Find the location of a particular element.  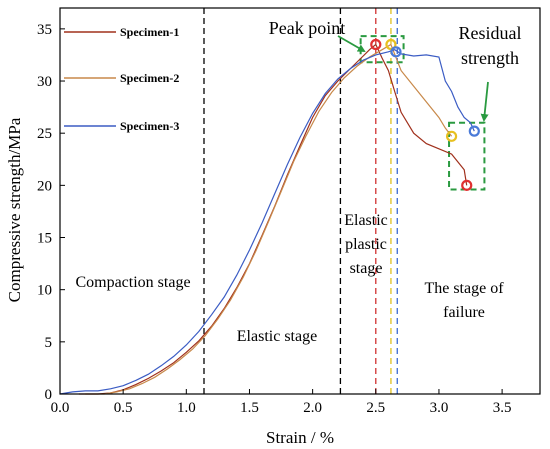

failure-stage-label: The stage of is located at coordinates (464, 288).